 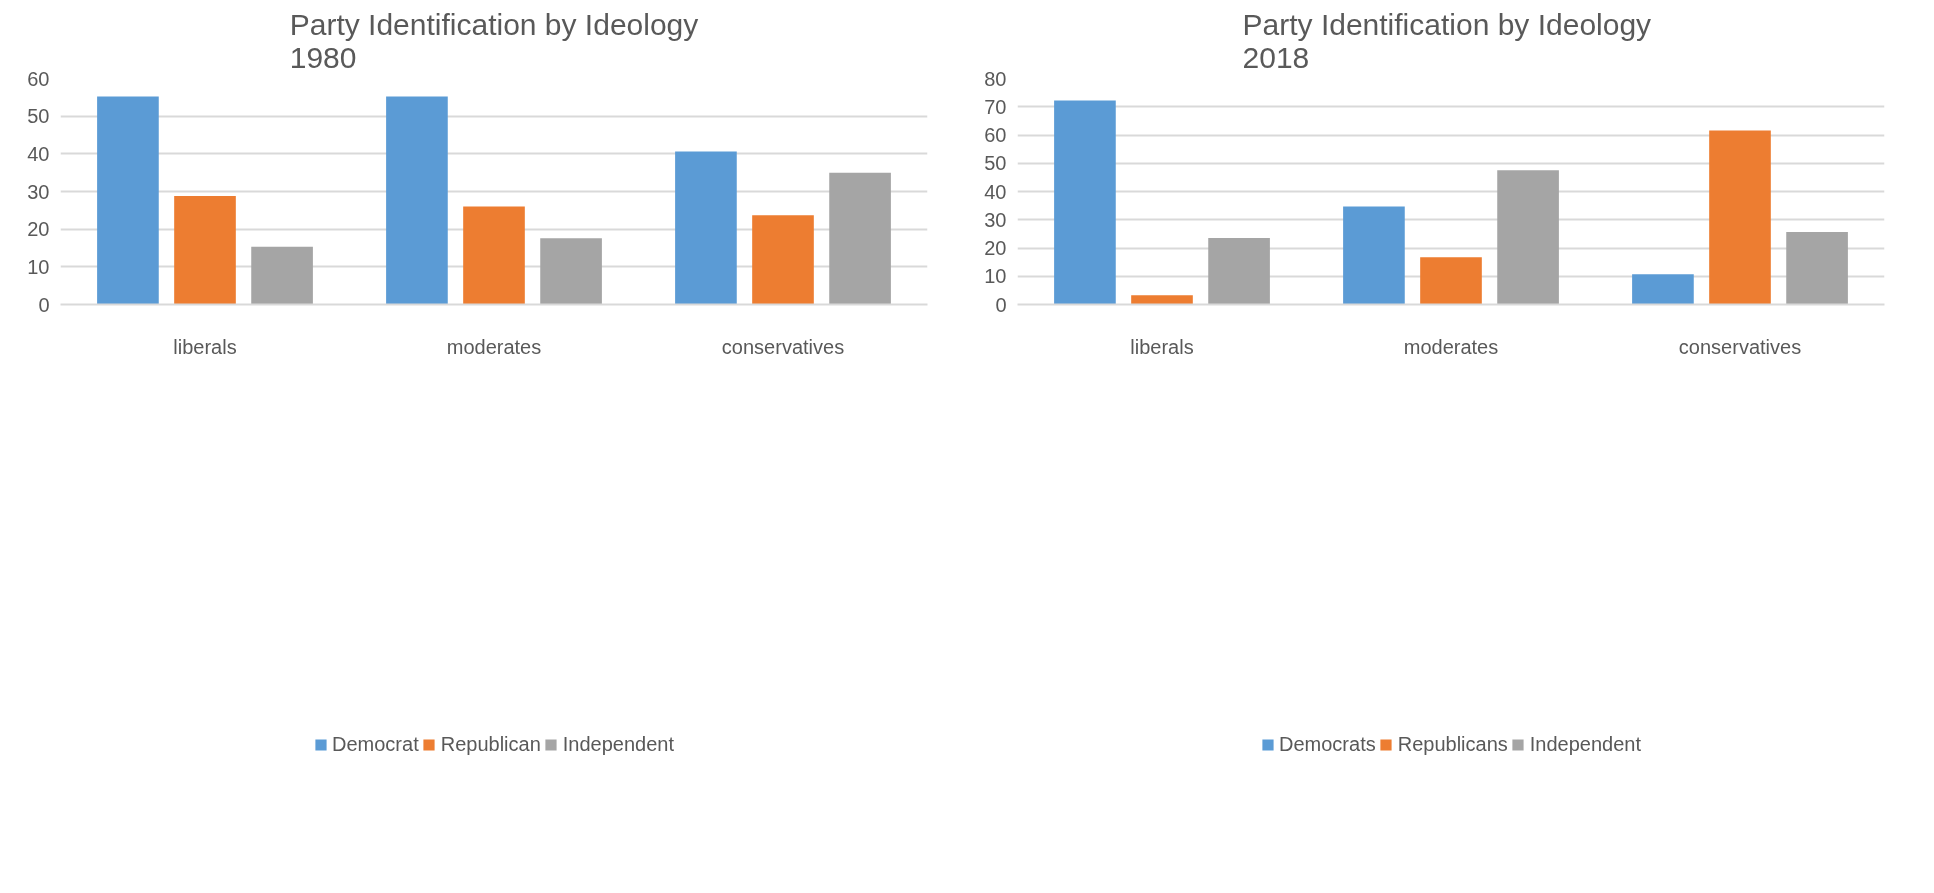 What do you see at coordinates (995, 106) in the screenshot?
I see `y-tick-label: 70` at bounding box center [995, 106].